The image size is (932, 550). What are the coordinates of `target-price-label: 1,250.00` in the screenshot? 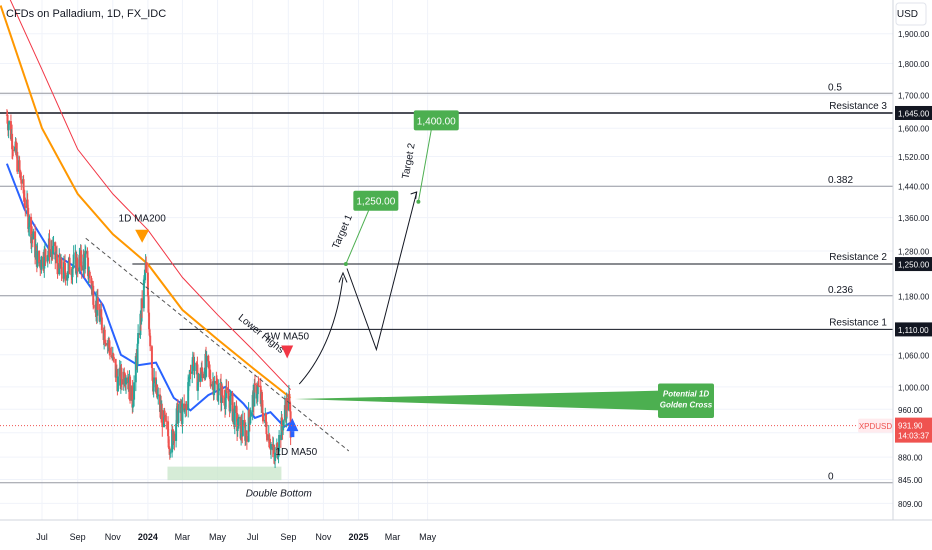 It's located at (375, 202).